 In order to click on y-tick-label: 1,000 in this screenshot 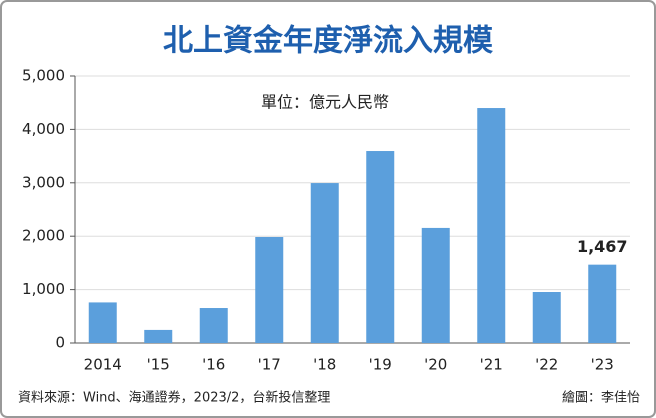, I will do `click(43, 289)`.